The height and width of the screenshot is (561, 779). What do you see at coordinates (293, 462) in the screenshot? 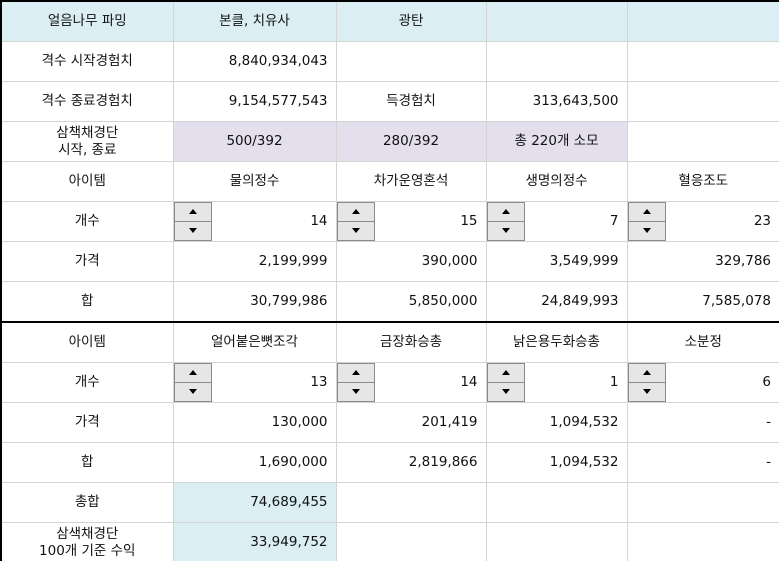
I see `cell-text: 1,690,000` at bounding box center [293, 462].